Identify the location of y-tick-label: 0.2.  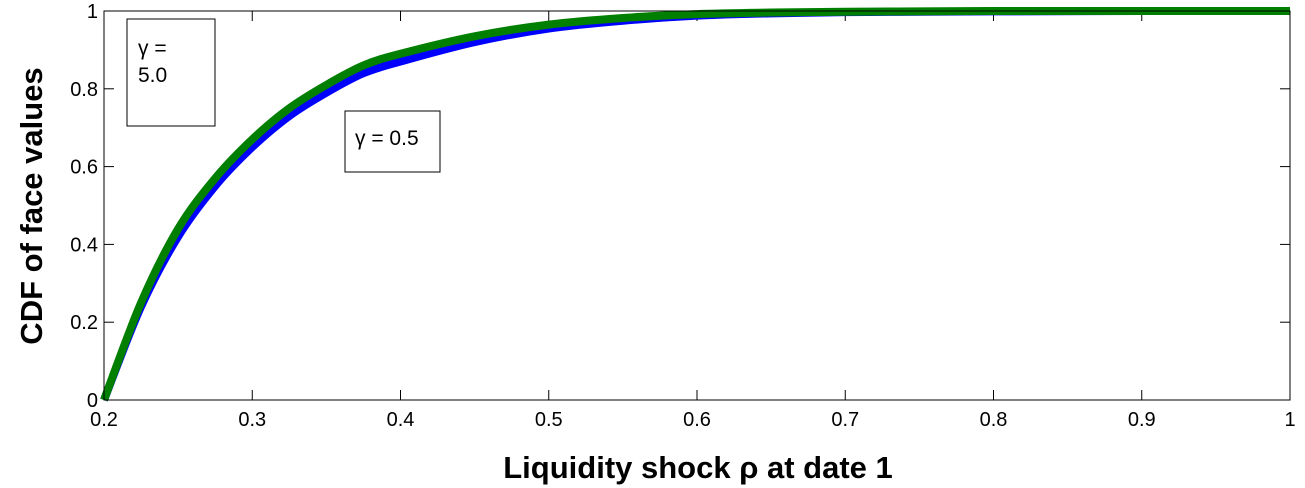
(84, 323).